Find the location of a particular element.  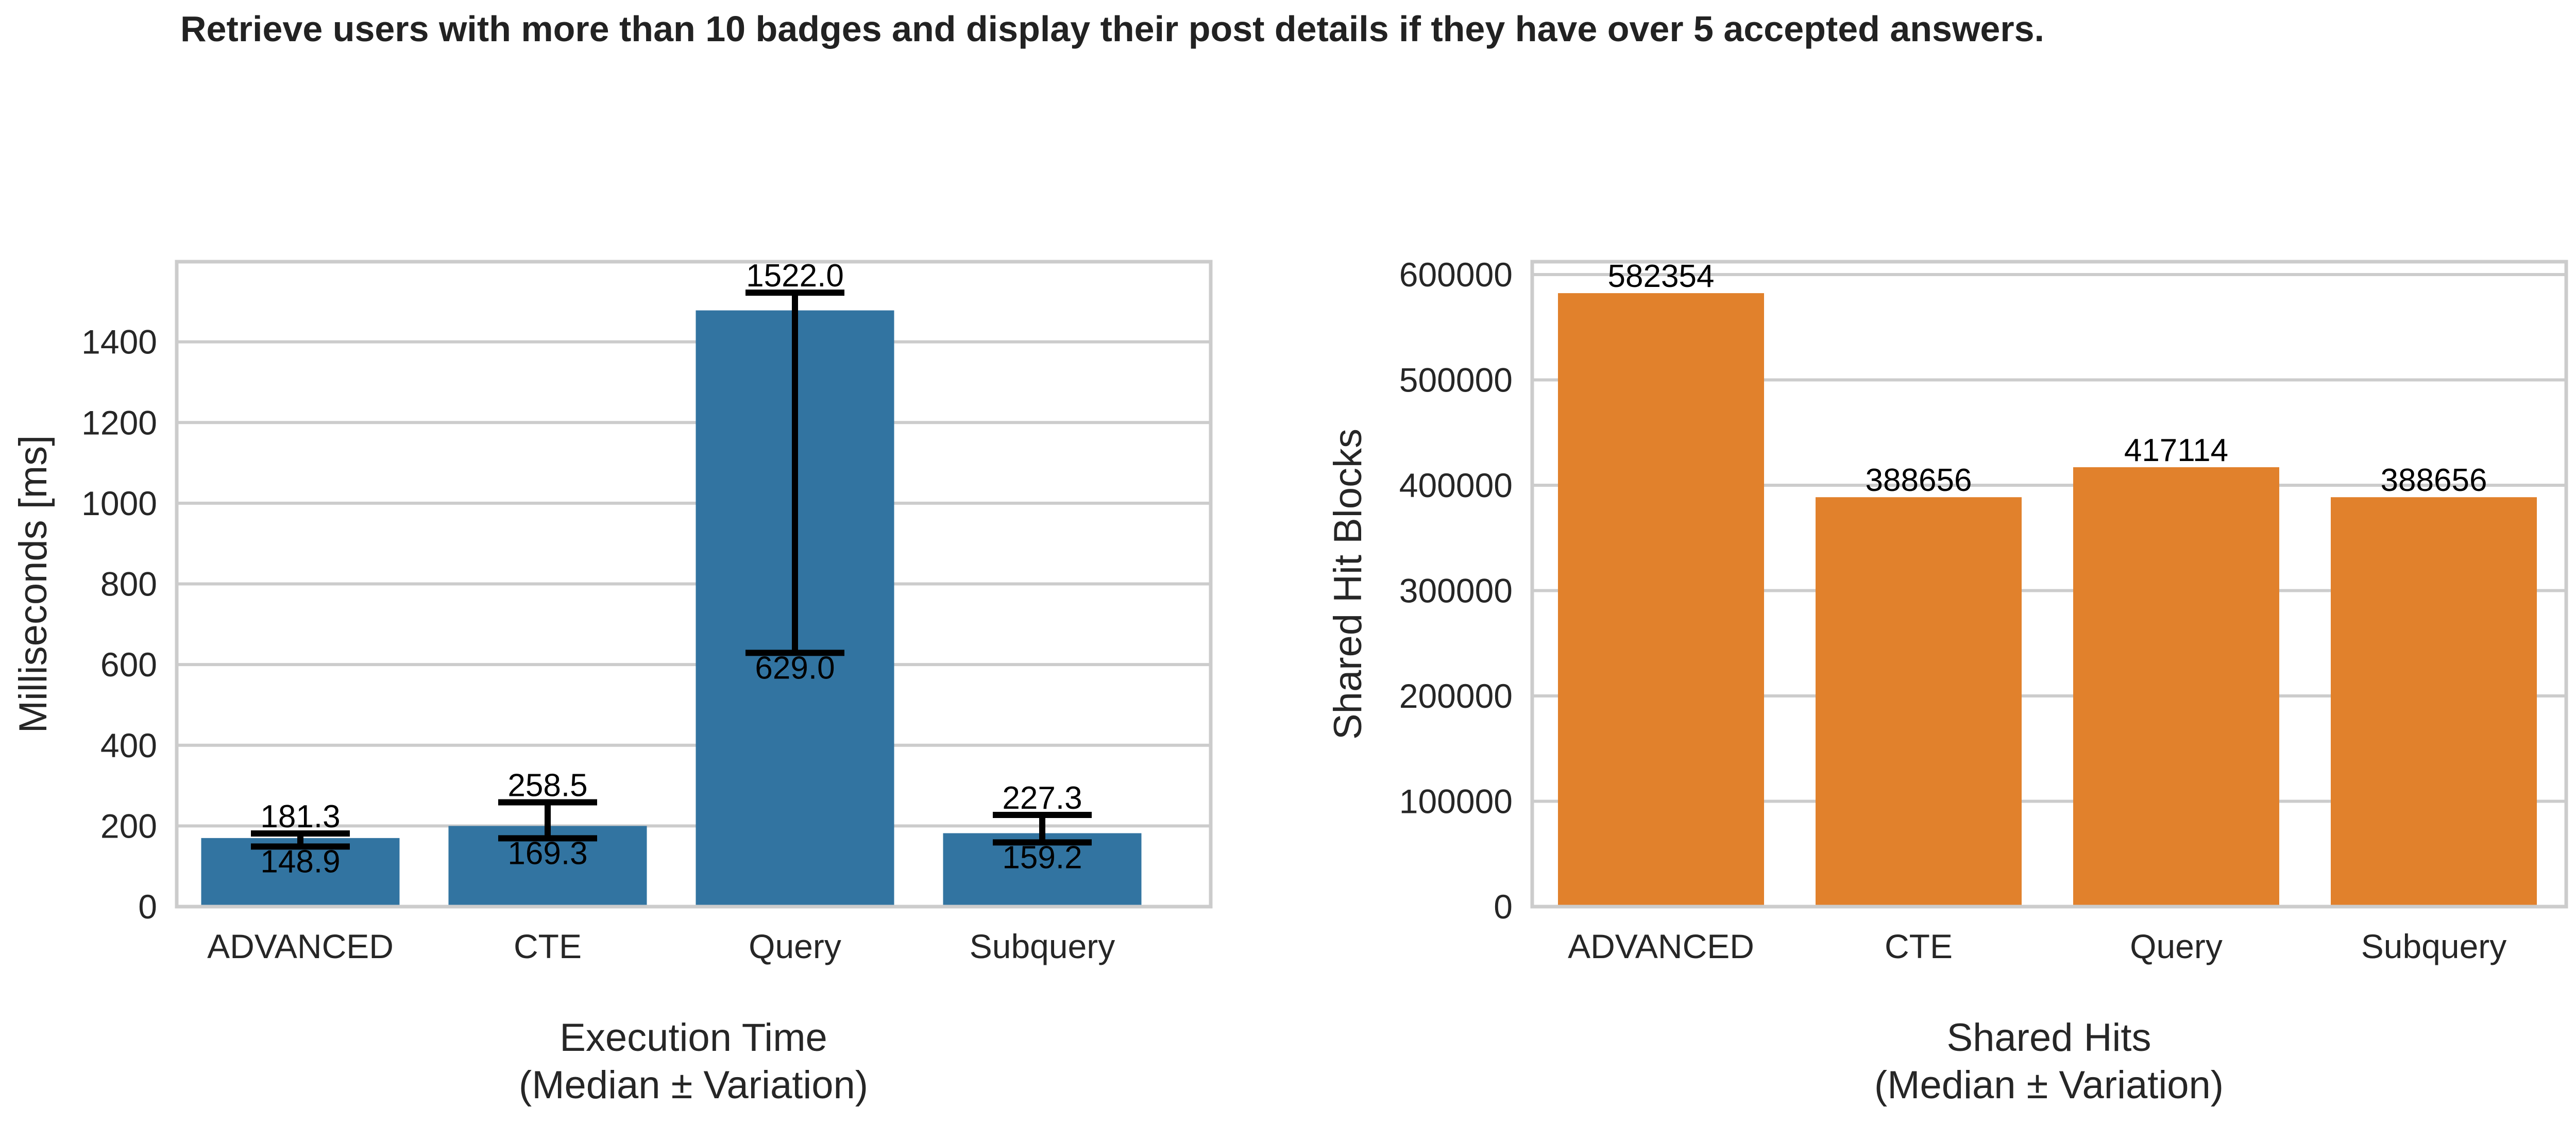

error-low-label: 629.0 is located at coordinates (795, 668).